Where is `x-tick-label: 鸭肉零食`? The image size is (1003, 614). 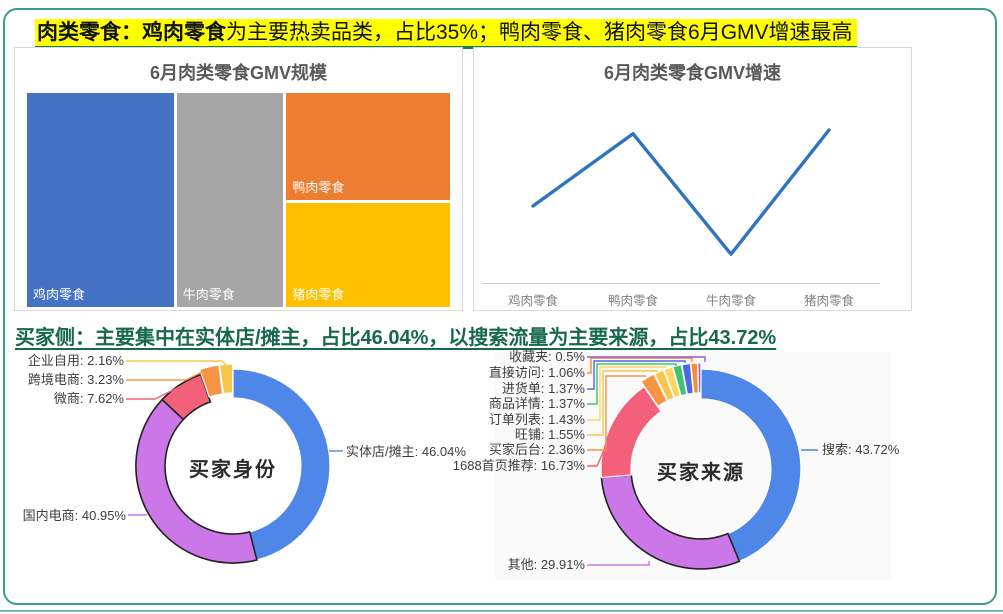
x-tick-label: 鸭肉零食 is located at coordinates (633, 301).